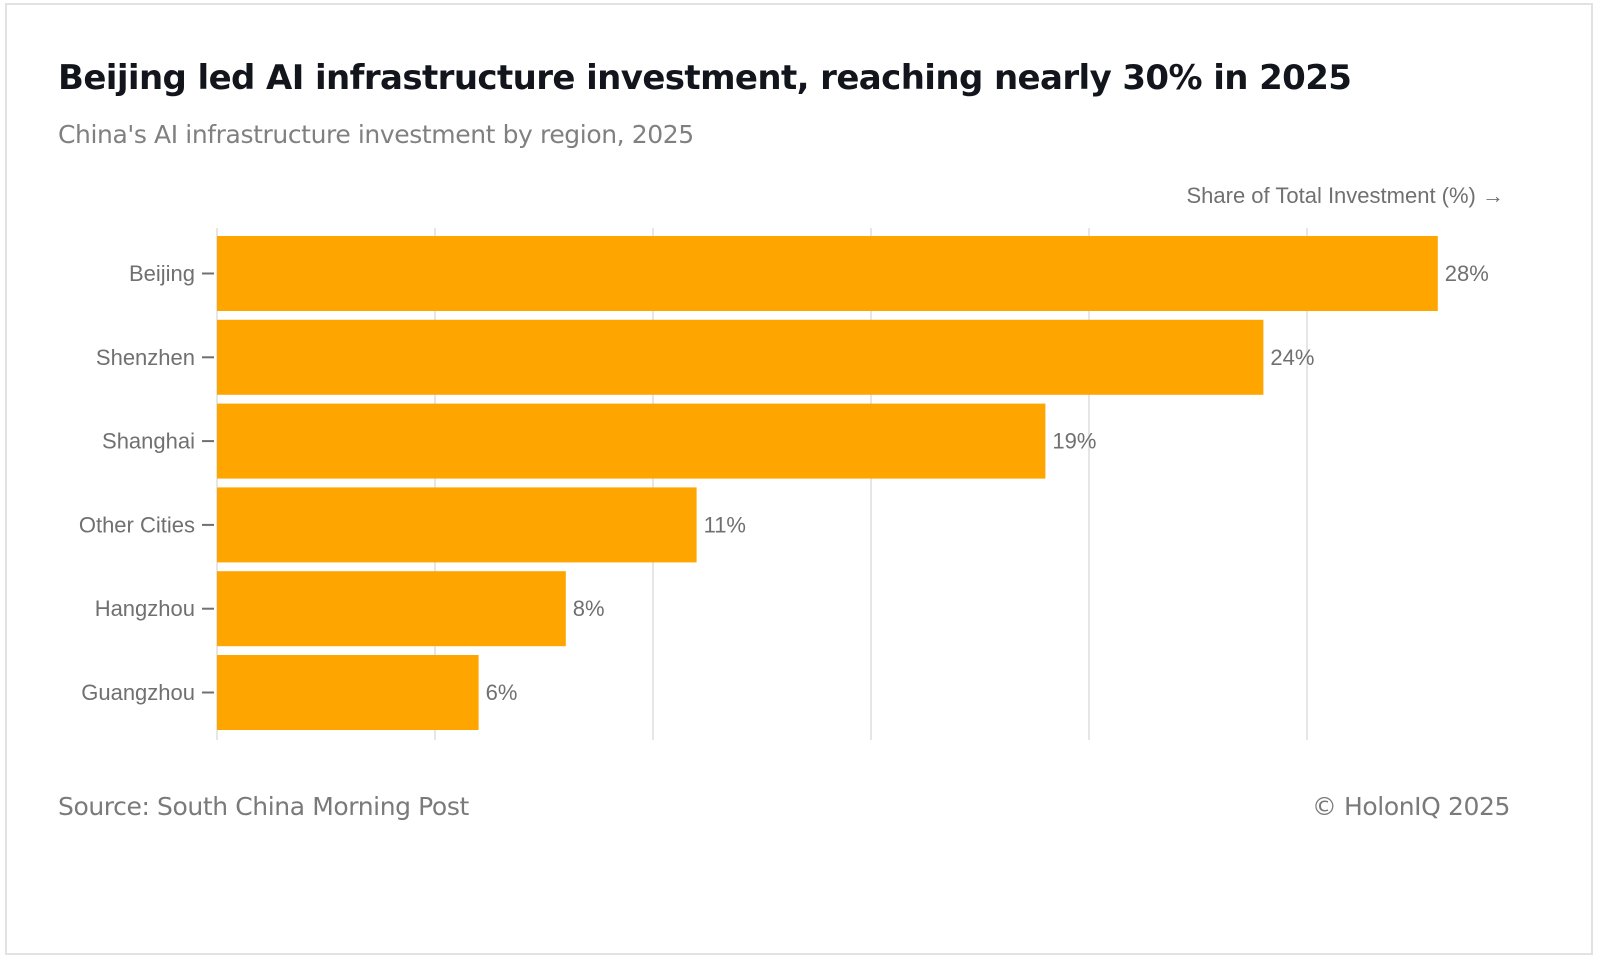 The width and height of the screenshot is (1600, 963). I want to click on copyright-note: © HolonIQ 2025, so click(1411, 806).